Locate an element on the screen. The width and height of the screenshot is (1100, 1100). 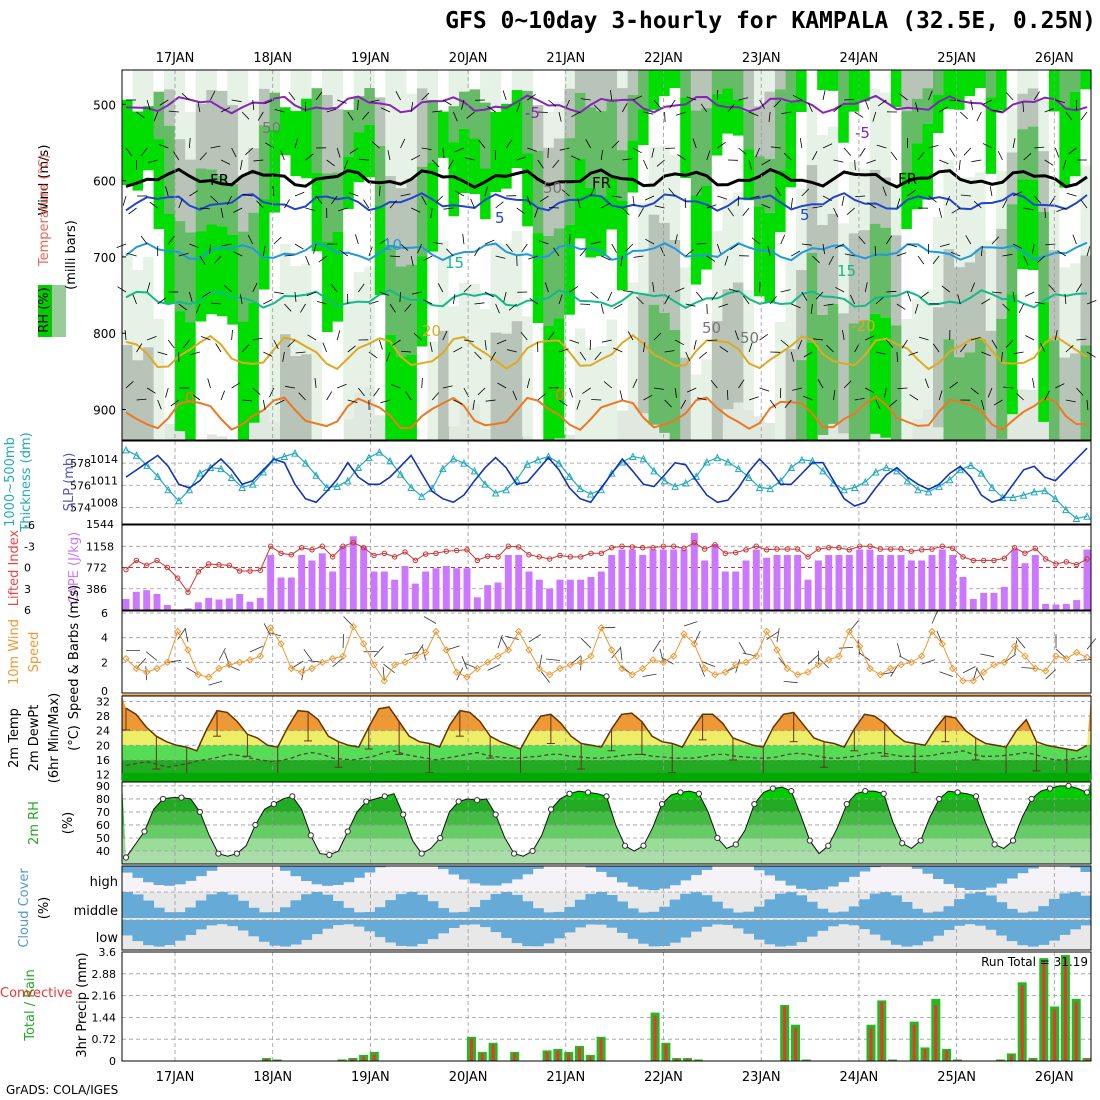
temp-band is located at coordinates (606, 767).